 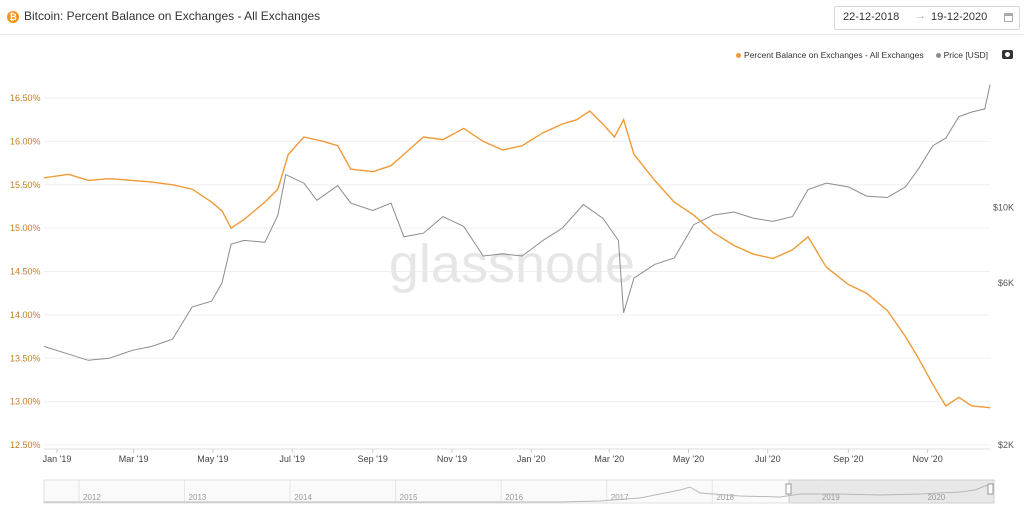 I want to click on x-tick-label: Nov '19, so click(x=452, y=459).